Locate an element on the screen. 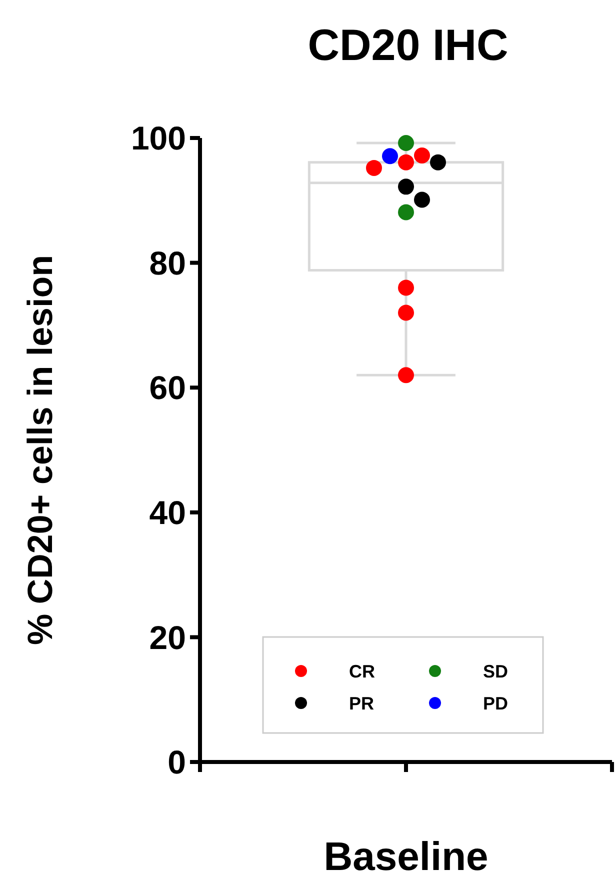  y-axis-title: % CD20+ cells in lesion is located at coordinates (40, 450).